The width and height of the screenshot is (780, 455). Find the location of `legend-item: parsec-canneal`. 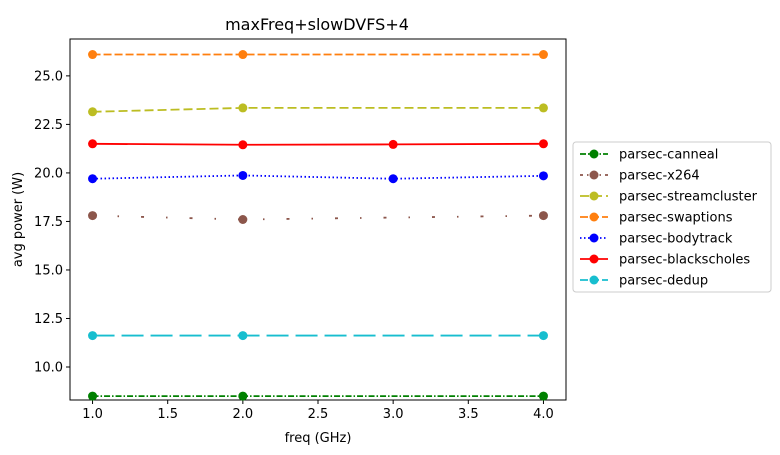

legend-item: parsec-canneal is located at coordinates (649, 155).